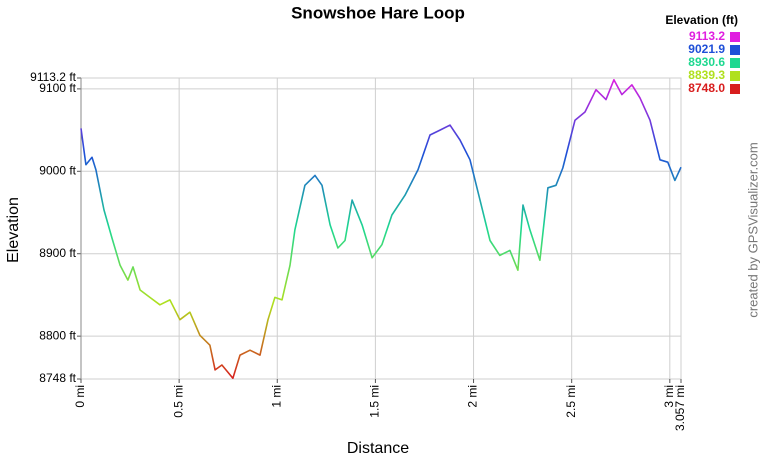  Describe the element at coordinates (680, 408) in the screenshot. I see `x-tick-label: 3.057 mi` at that location.